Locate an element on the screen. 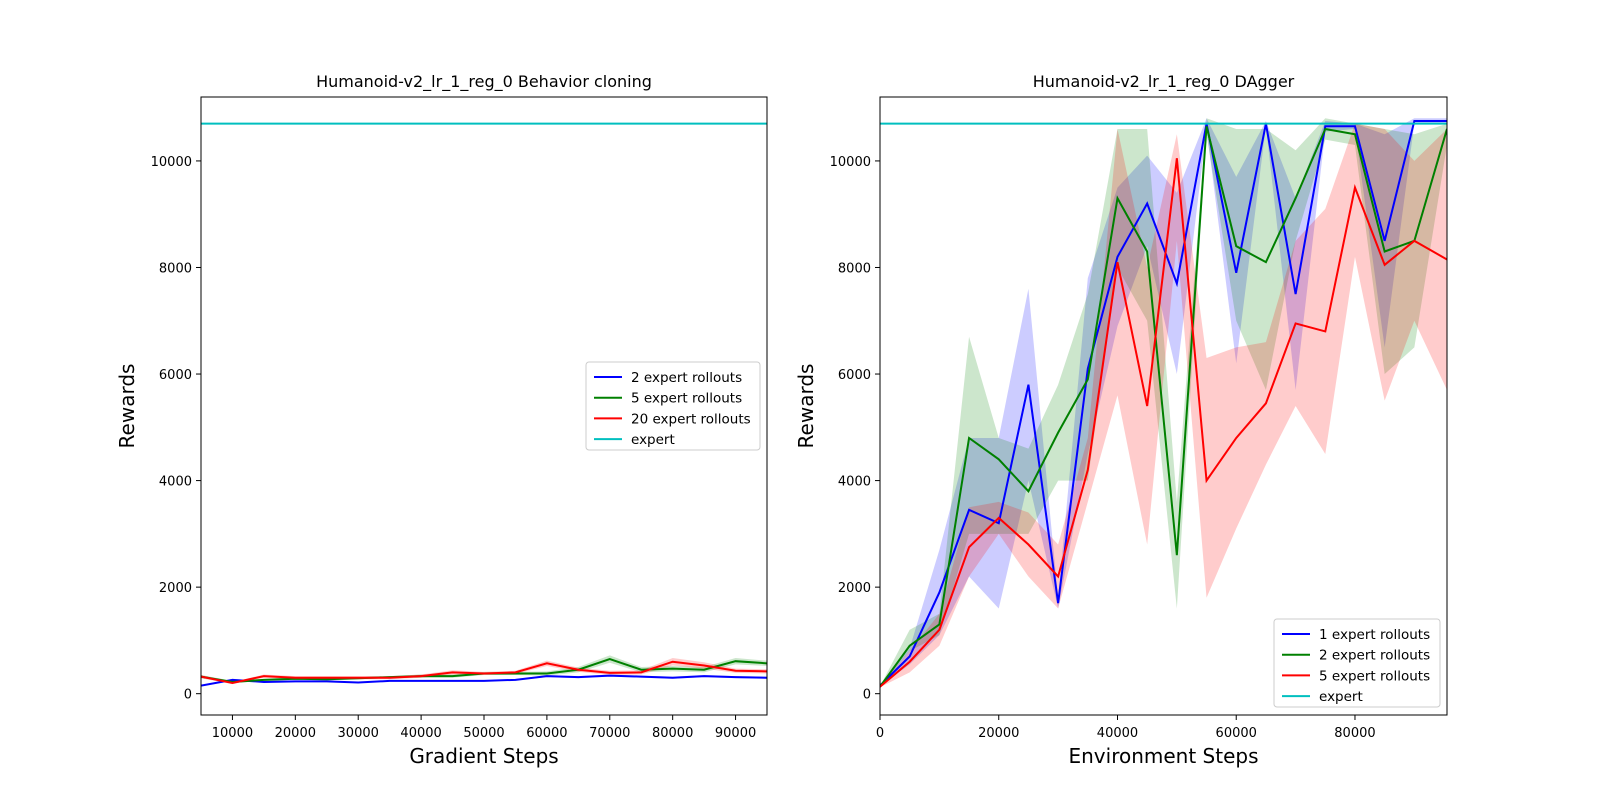  x-axis-label: Gradient Steps is located at coordinates (483, 756).